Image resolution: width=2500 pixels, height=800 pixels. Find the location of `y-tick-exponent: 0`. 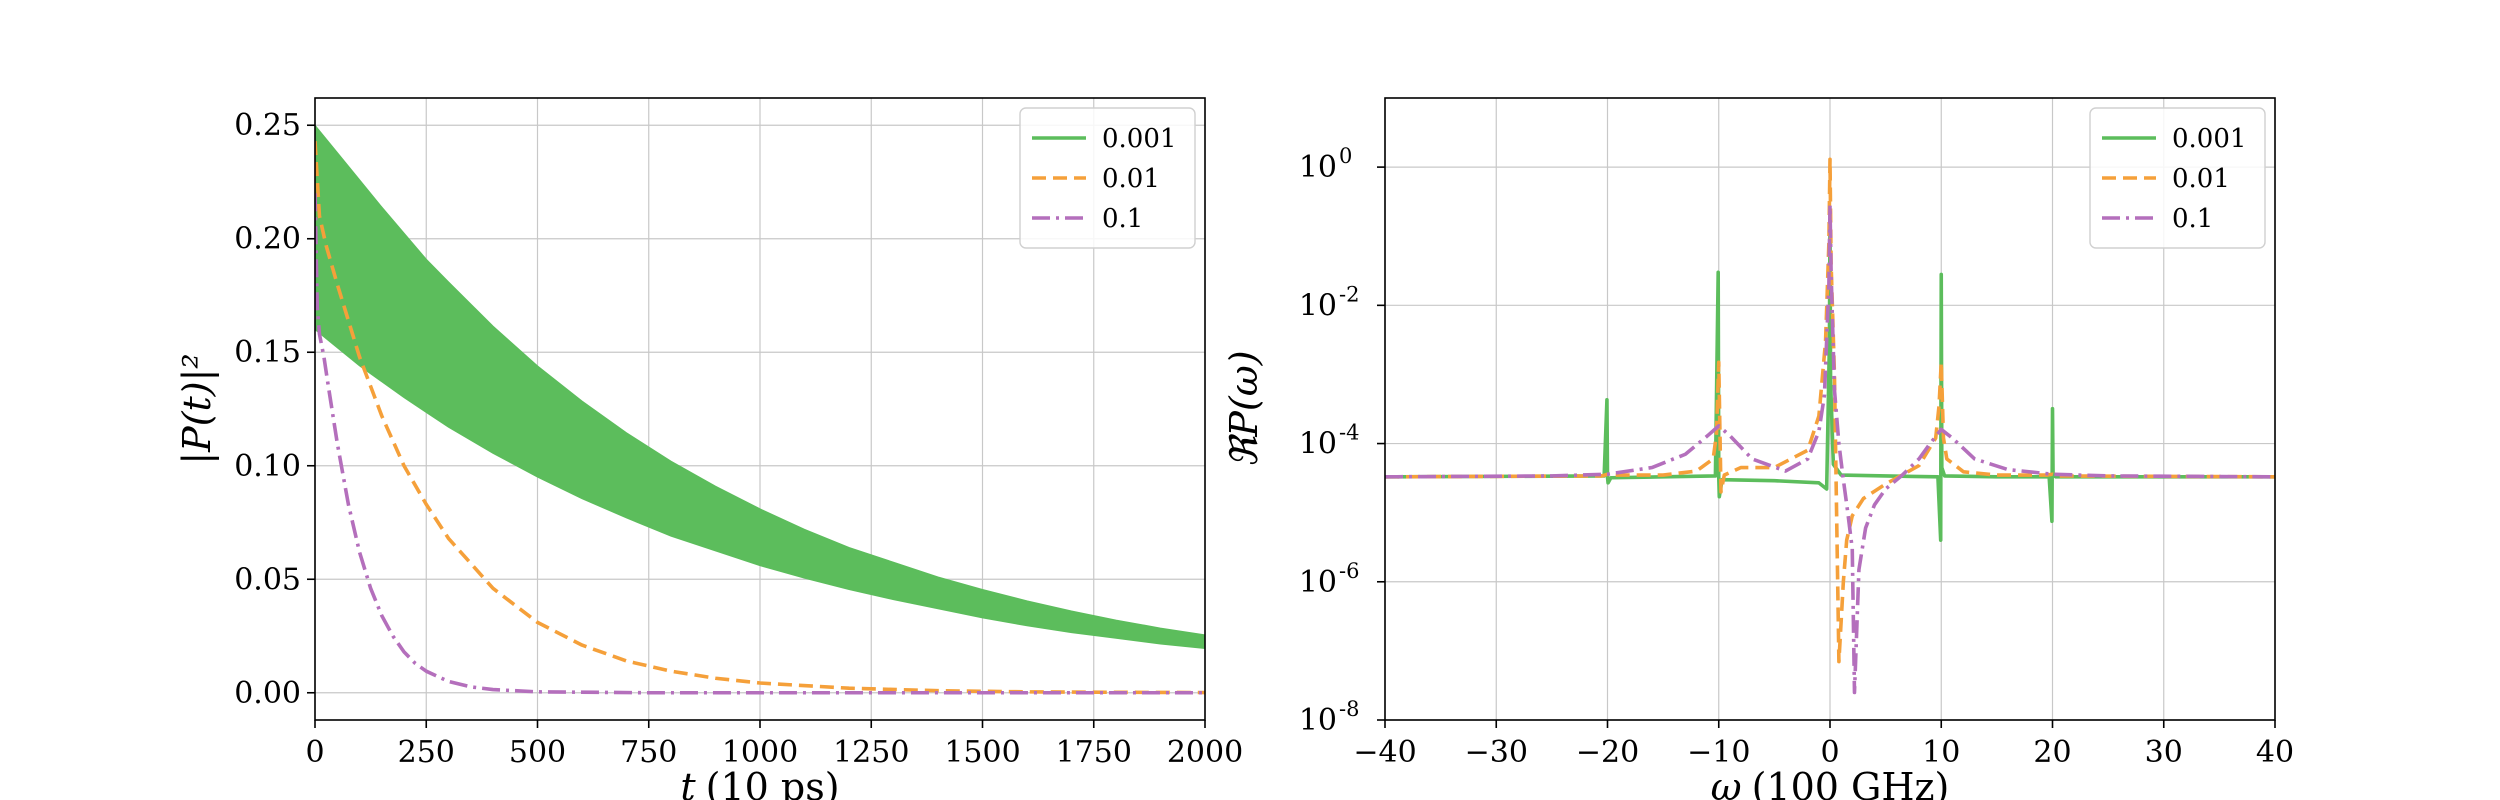

y-tick-exponent: 0 is located at coordinates (1345, 156).